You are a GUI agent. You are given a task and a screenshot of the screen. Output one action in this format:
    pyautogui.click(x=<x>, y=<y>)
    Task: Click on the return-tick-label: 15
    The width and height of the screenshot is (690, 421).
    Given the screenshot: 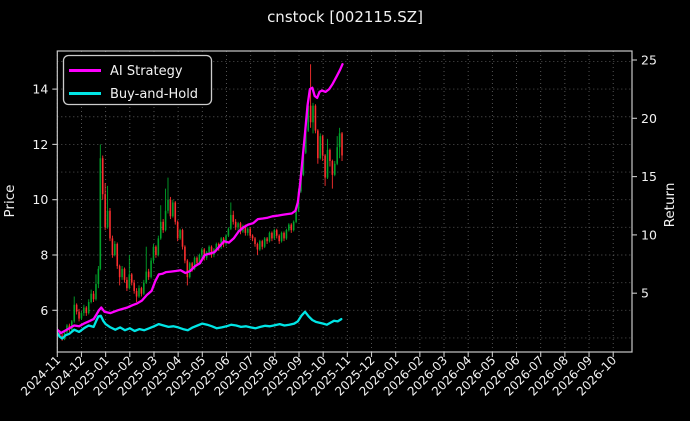 What is the action you would take?
    pyautogui.click(x=649, y=176)
    